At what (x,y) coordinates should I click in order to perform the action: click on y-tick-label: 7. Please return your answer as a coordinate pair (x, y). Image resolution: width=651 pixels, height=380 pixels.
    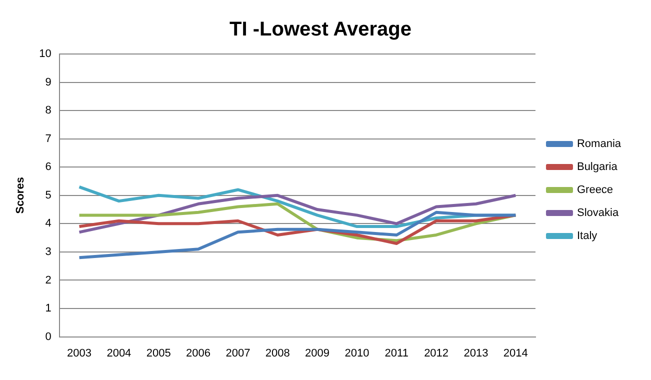
    Looking at the image, I should click on (48, 138).